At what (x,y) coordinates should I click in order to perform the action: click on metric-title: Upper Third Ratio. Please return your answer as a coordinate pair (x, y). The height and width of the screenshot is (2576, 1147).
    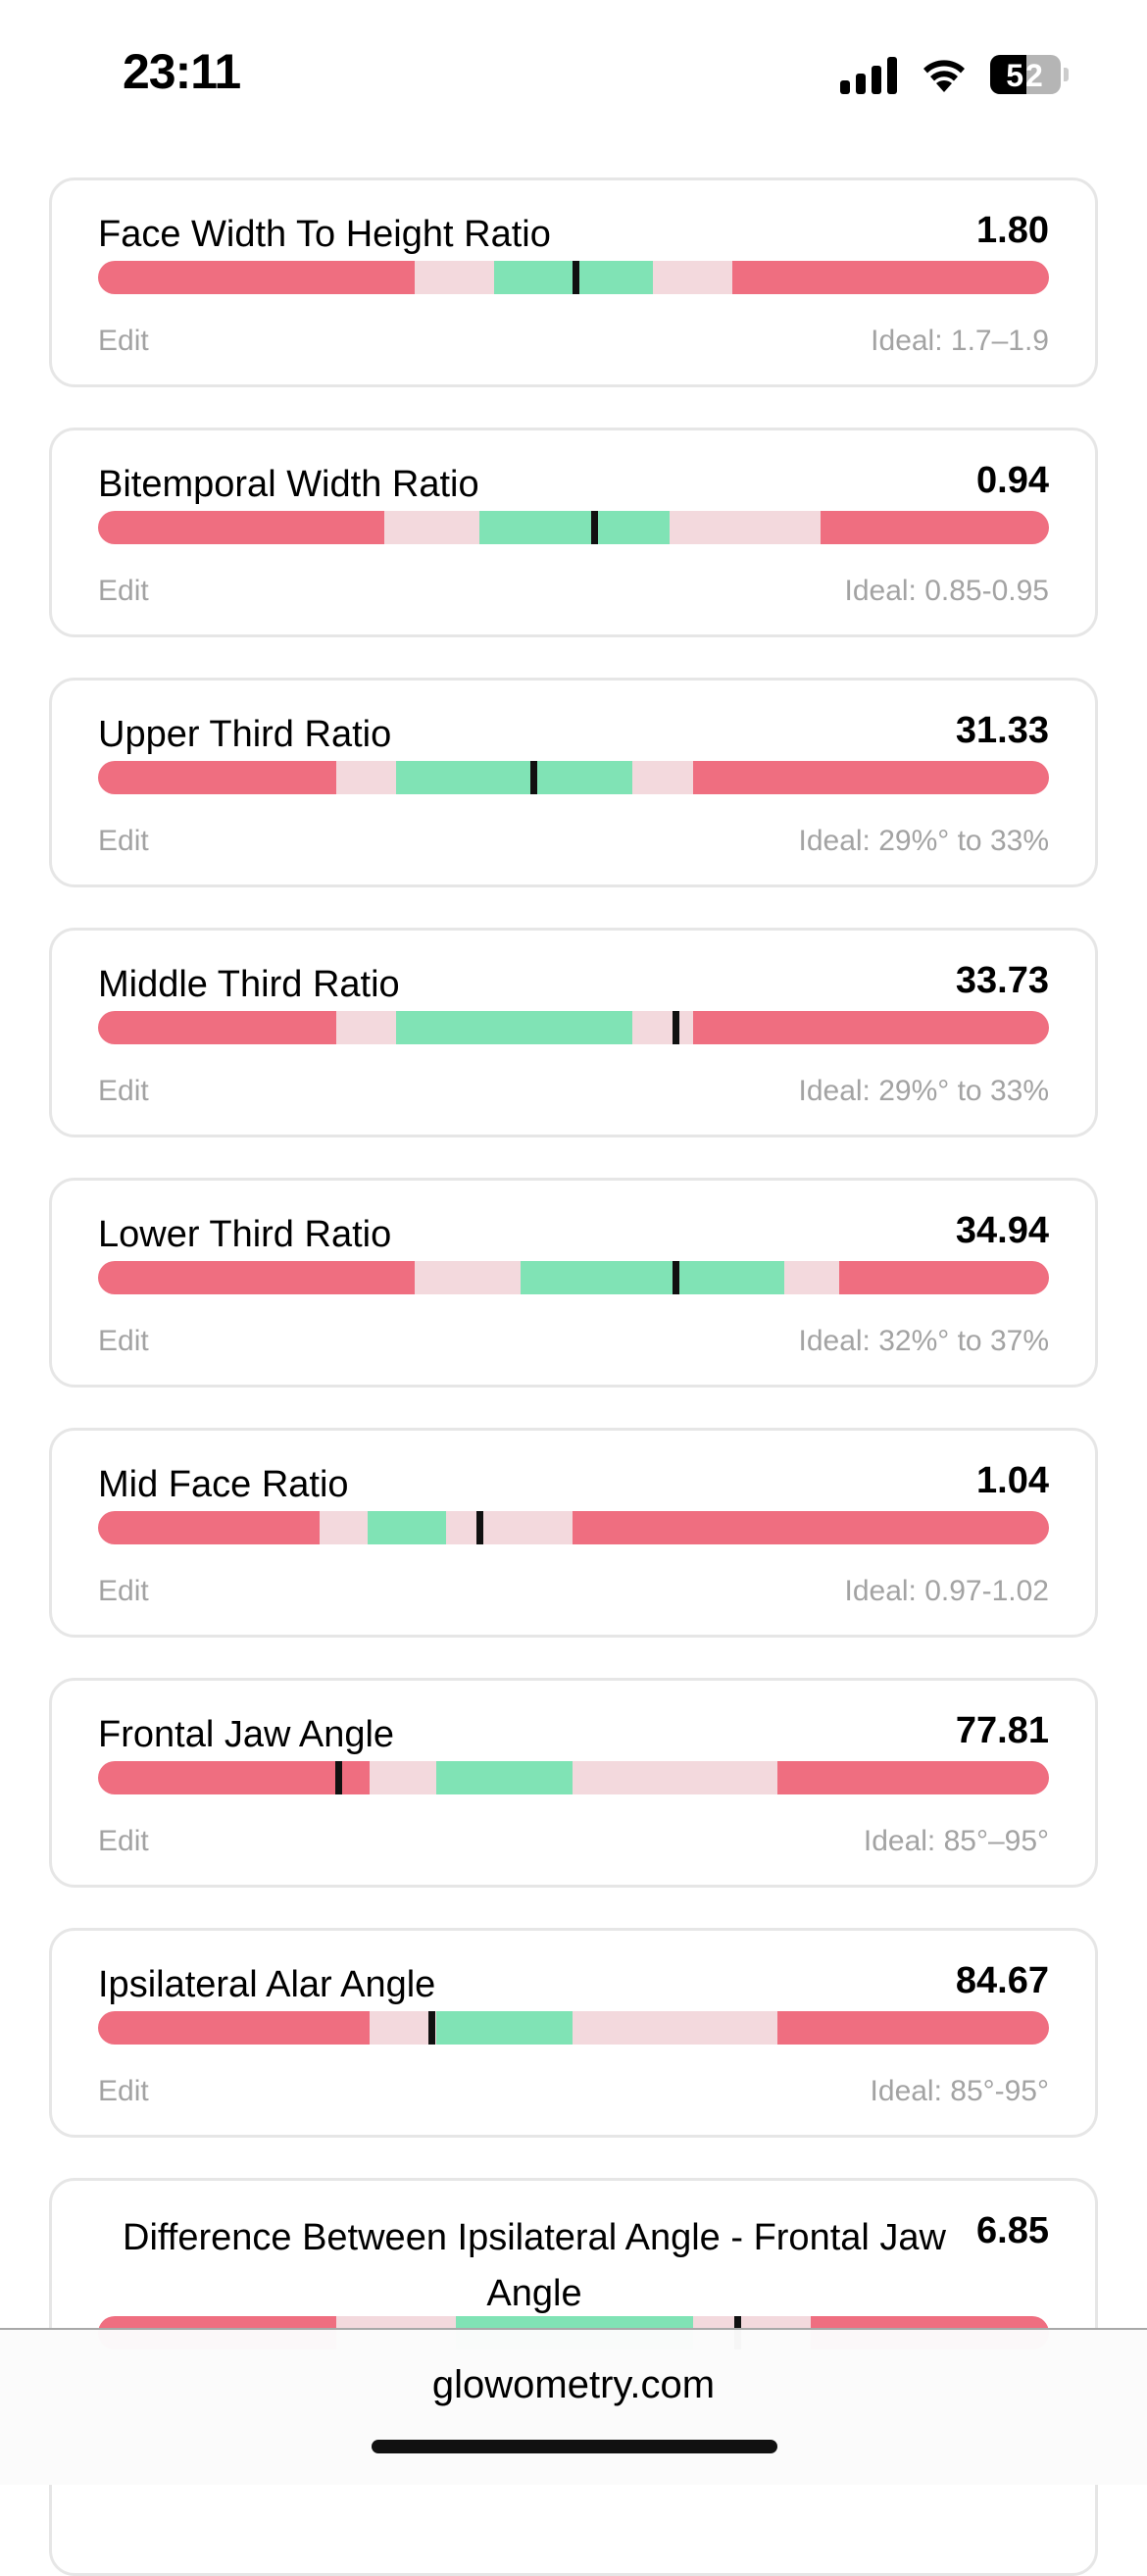
    Looking at the image, I should click on (245, 735).